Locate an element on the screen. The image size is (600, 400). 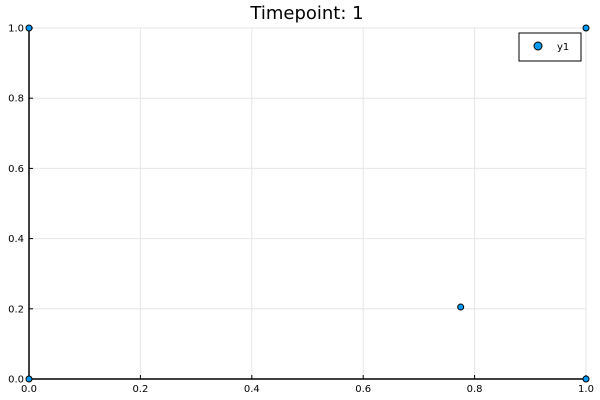
y-tick-label-0: 0.0 is located at coordinates (16, 380).